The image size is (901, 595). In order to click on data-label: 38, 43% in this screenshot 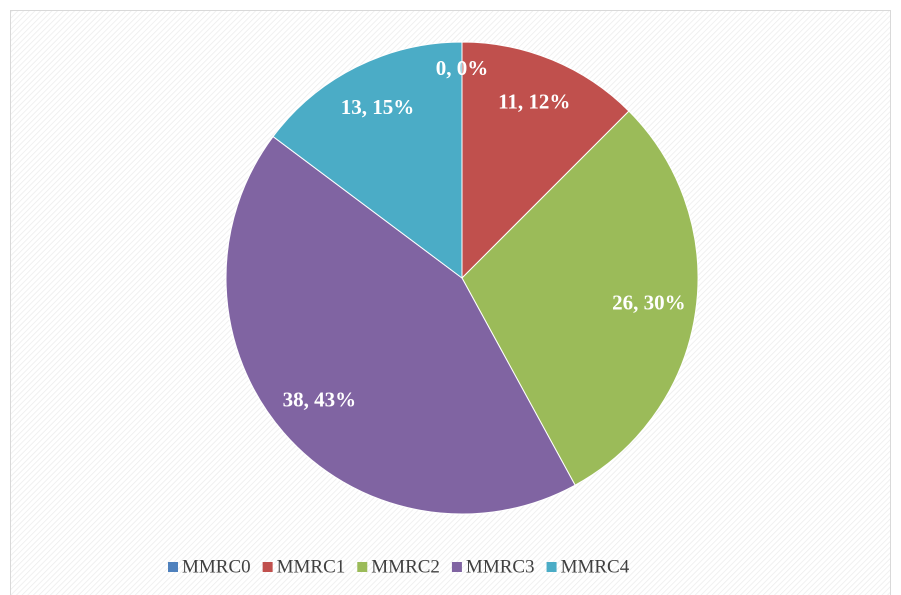, I will do `click(320, 399)`.